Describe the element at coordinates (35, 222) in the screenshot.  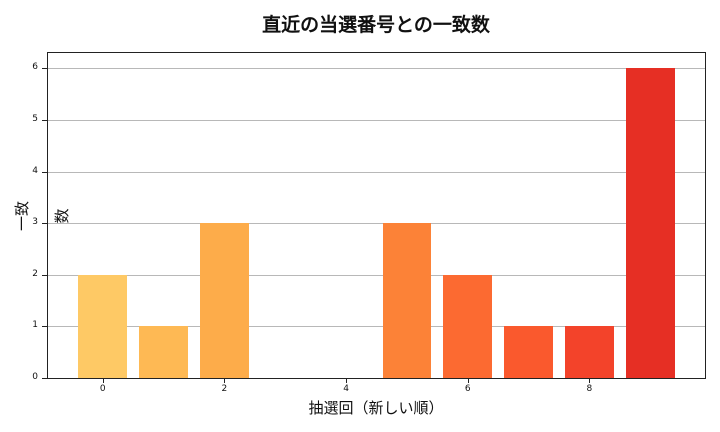
I see `y-tick-label: 3` at that location.